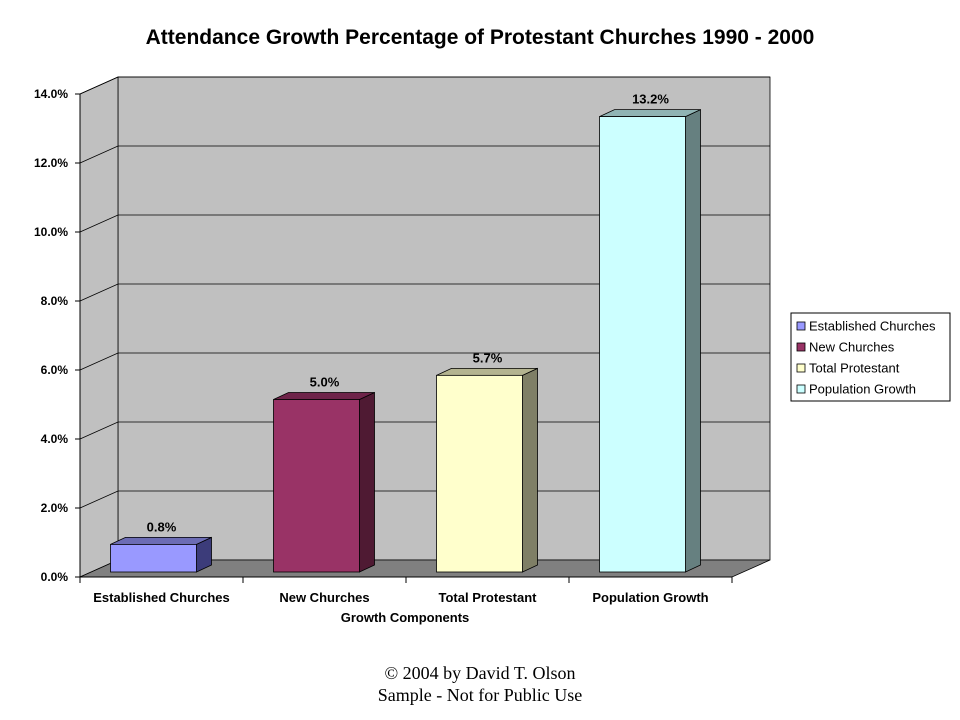 The width and height of the screenshot is (960, 720). What do you see at coordinates (480, 673) in the screenshot?
I see `footer-copyright: © 2004 by David T. Olson` at bounding box center [480, 673].